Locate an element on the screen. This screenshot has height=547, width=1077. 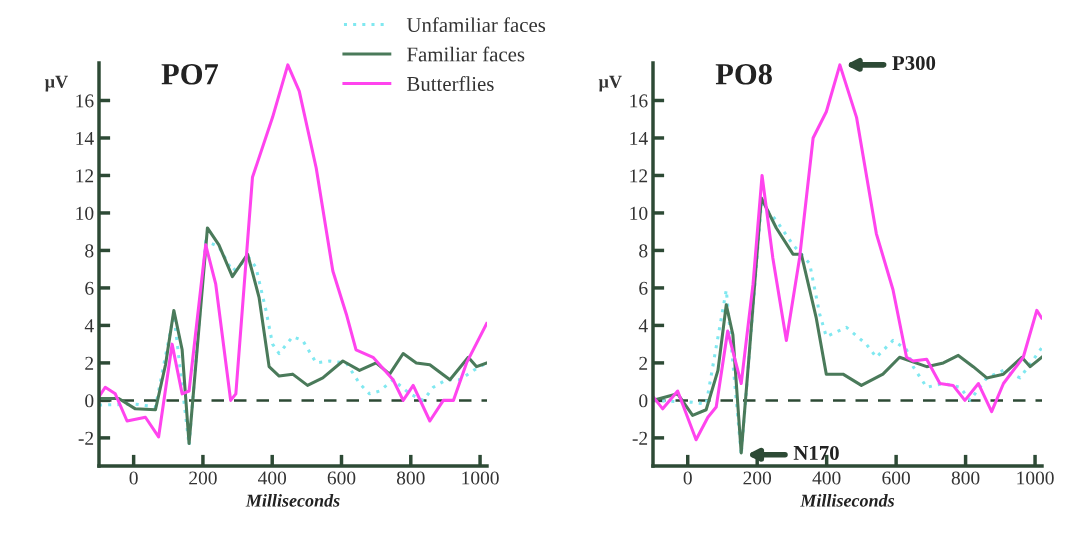
annotation: N170 is located at coordinates (816, 452).